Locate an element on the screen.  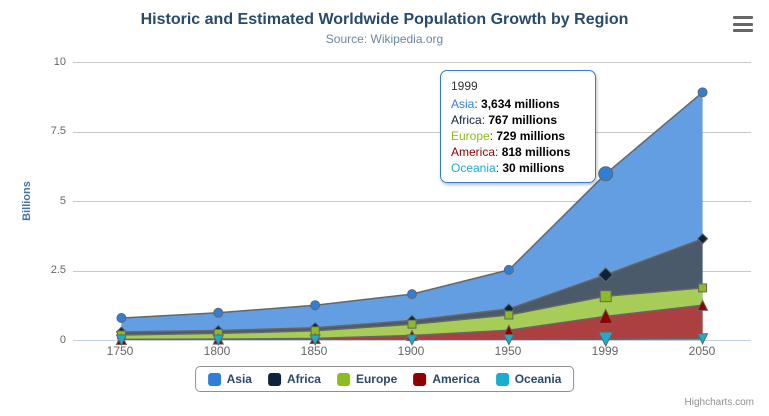
tooltip-series-value: 767 millions is located at coordinates (523, 120).